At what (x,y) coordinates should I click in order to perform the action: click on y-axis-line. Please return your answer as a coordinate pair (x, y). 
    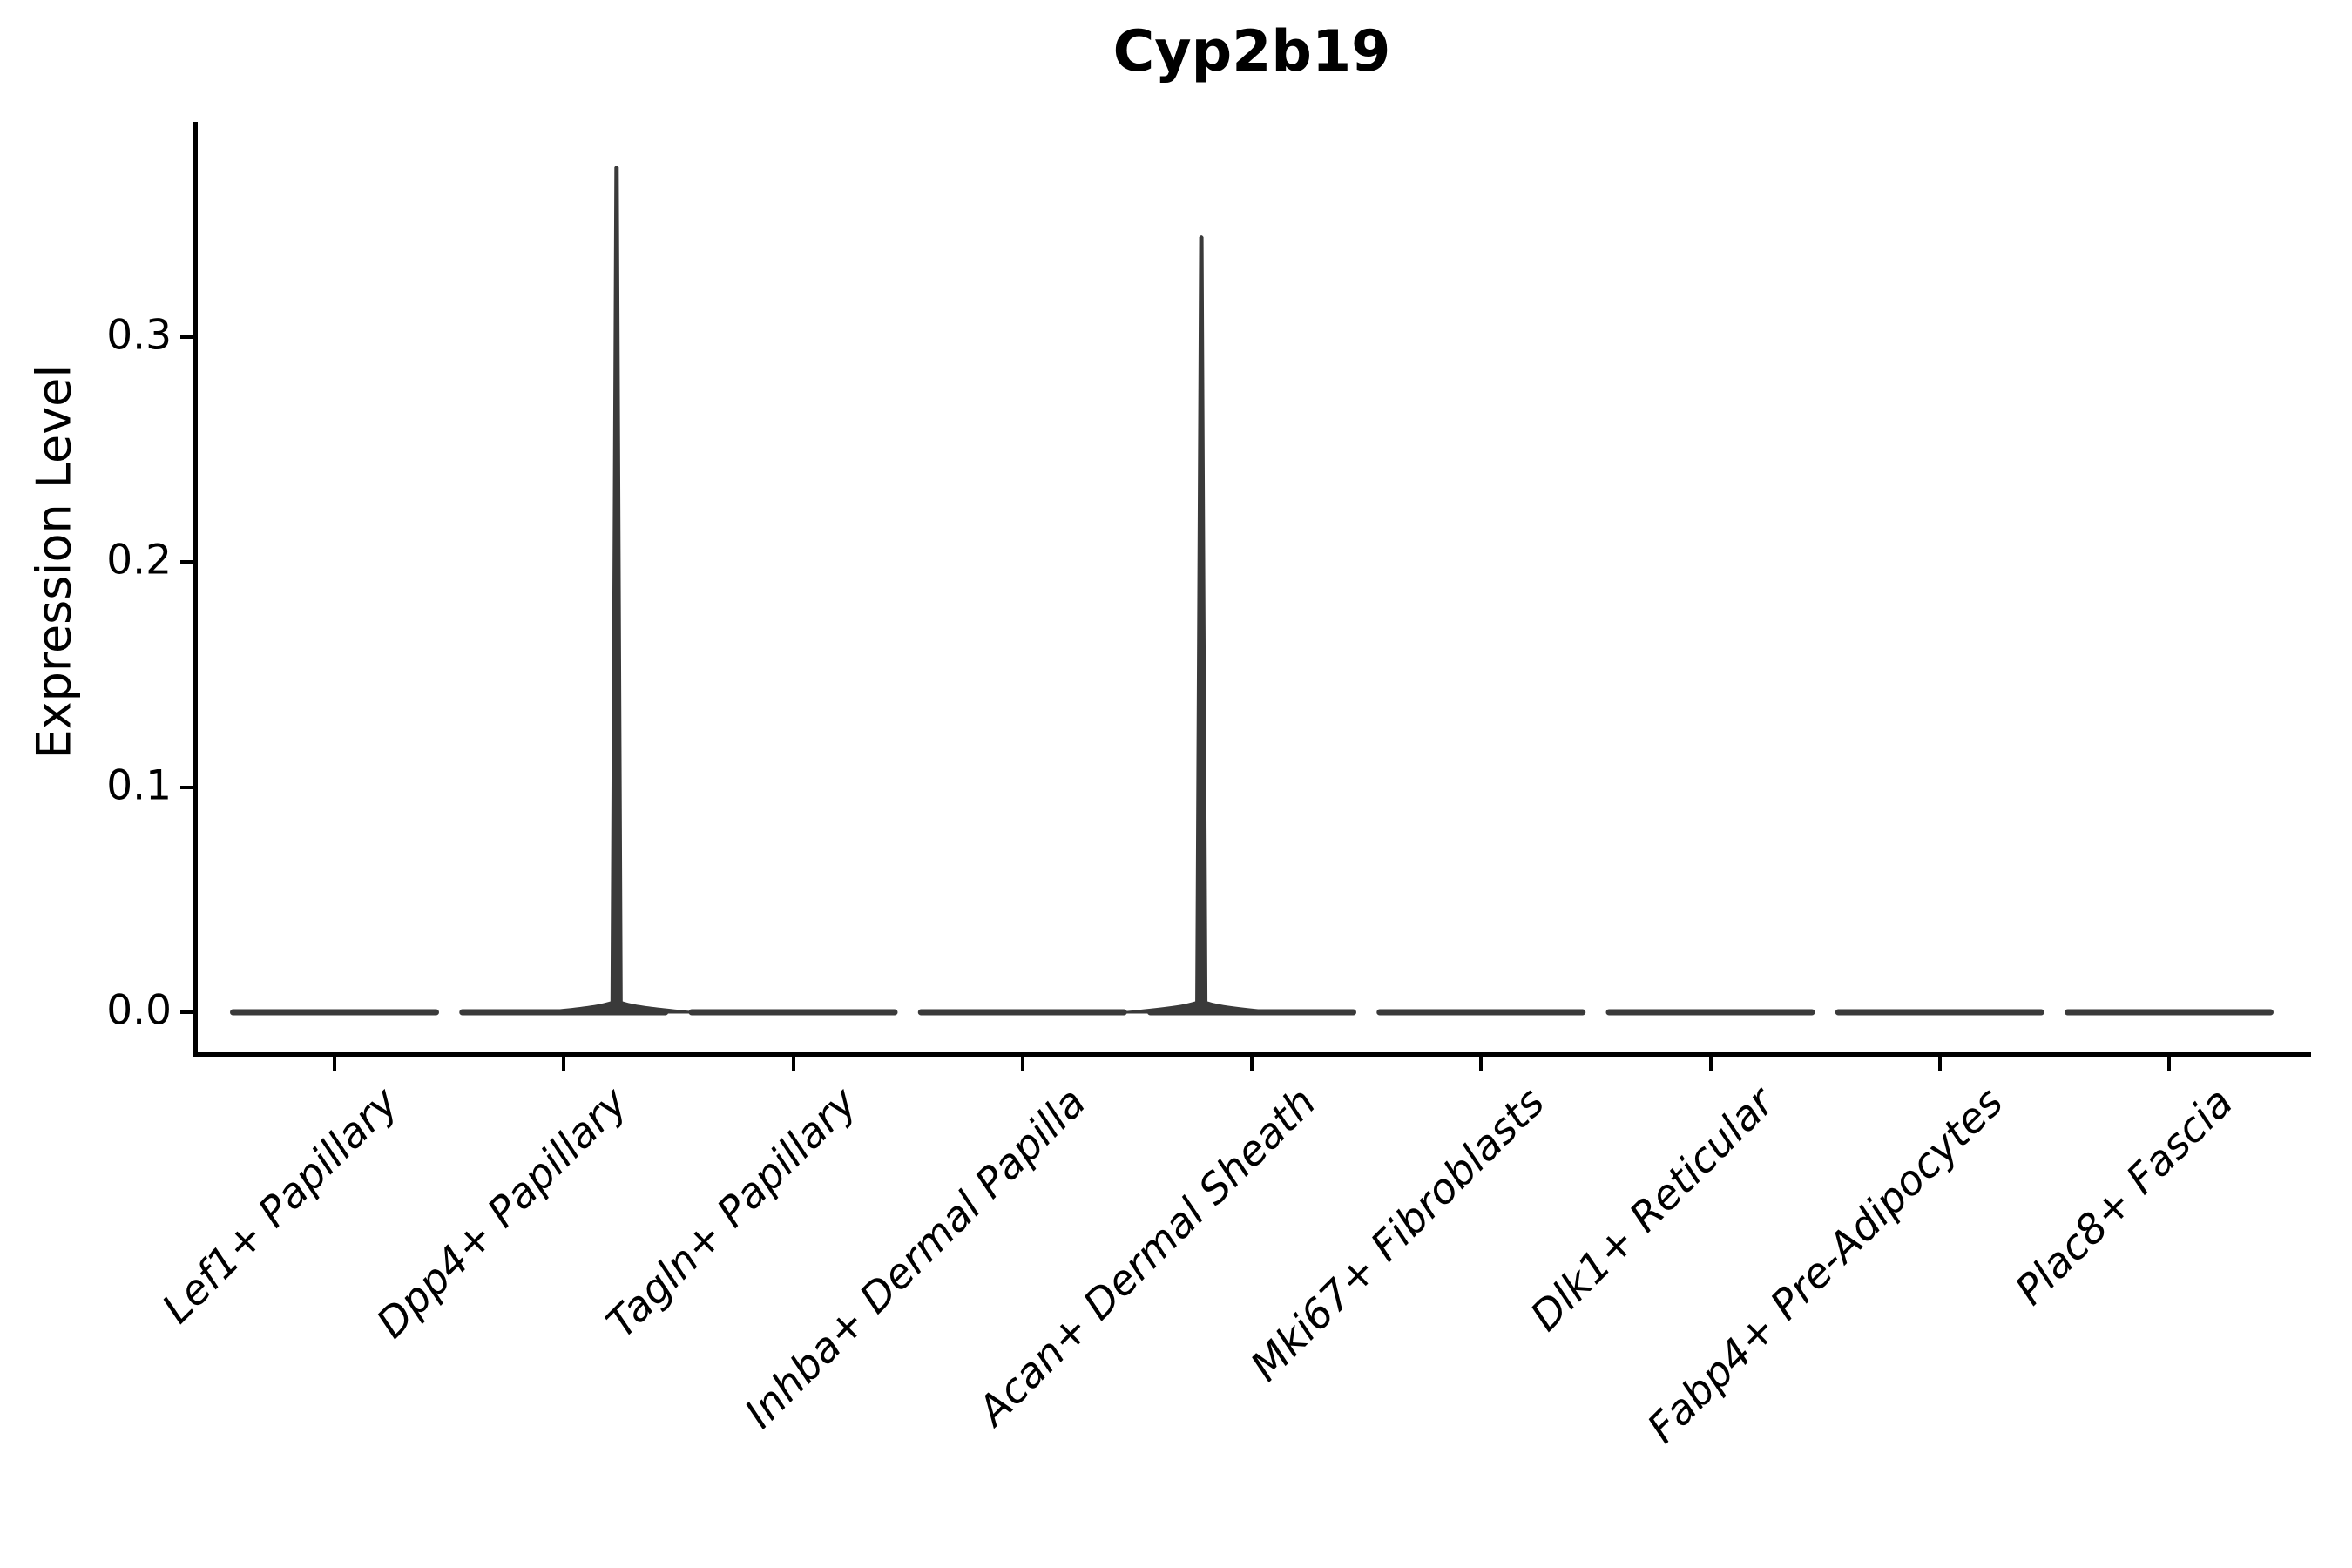
    Looking at the image, I should click on (195, 589).